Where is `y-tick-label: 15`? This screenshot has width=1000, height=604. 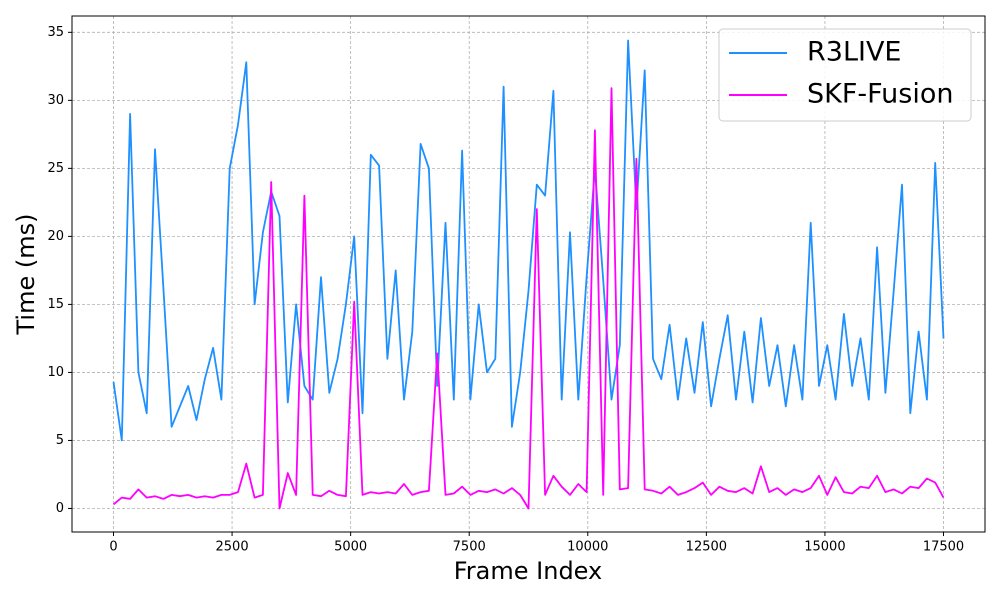
y-tick-label: 15 is located at coordinates (55, 304).